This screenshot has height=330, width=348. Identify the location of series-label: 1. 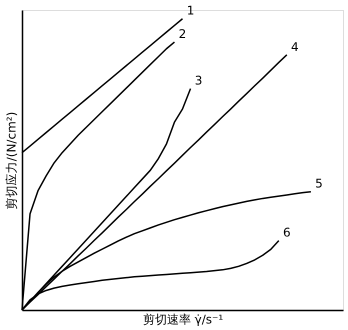
(190, 11).